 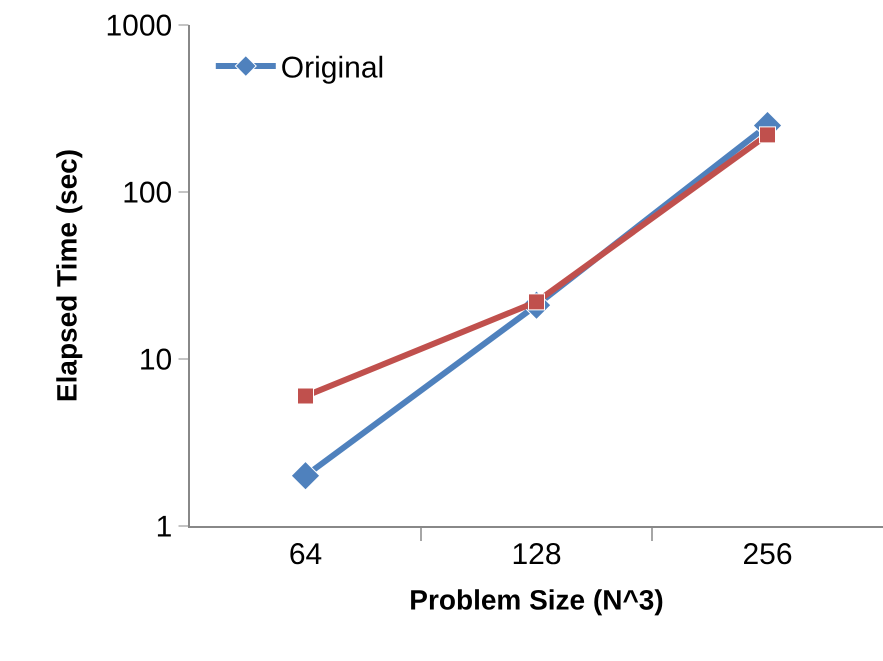 What do you see at coordinates (164, 527) in the screenshot?
I see `y-tick-label: 1` at bounding box center [164, 527].